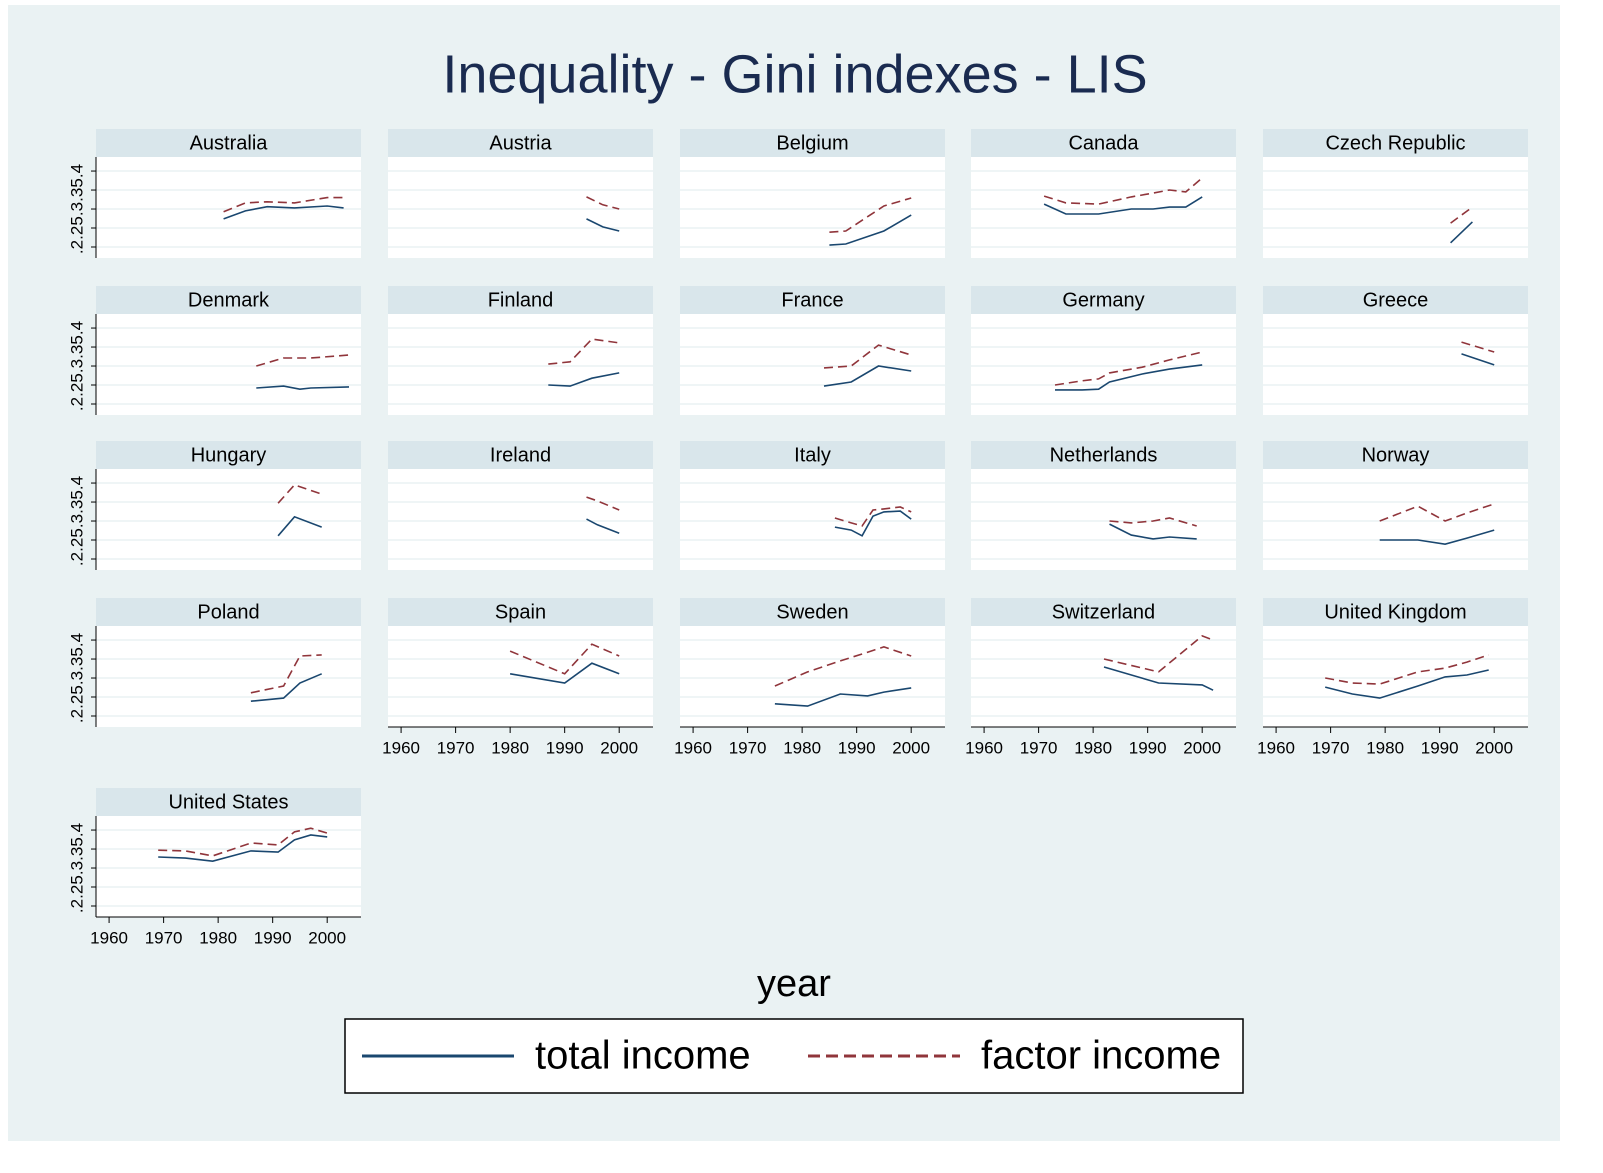 This screenshot has width=1603, height=1173. I want to click on panel-title: Belgium, so click(812, 143).